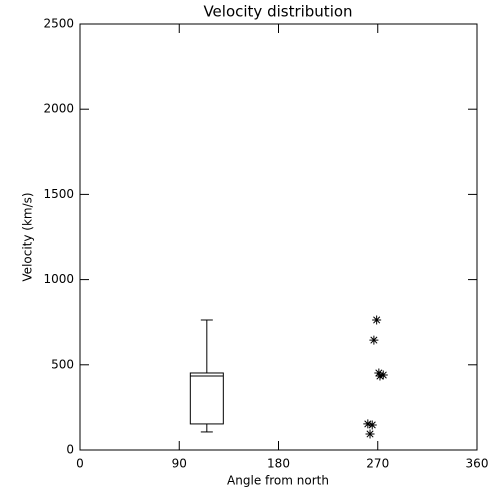  I want to click on x-axis-label: Angle from north, so click(278, 481).